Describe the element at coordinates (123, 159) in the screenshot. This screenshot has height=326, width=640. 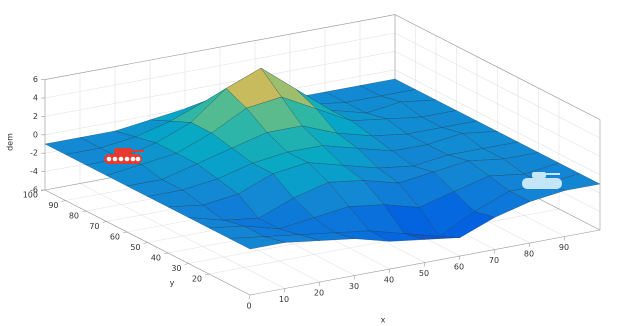
I see `tank-wheels` at that location.